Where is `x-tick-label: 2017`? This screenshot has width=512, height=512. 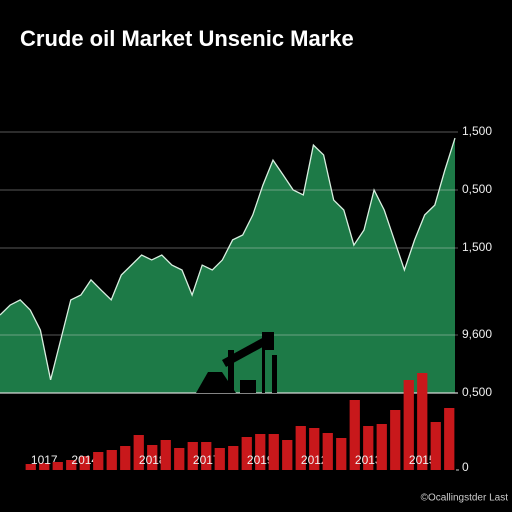
x-tick-label: 2017 is located at coordinates (206, 460).